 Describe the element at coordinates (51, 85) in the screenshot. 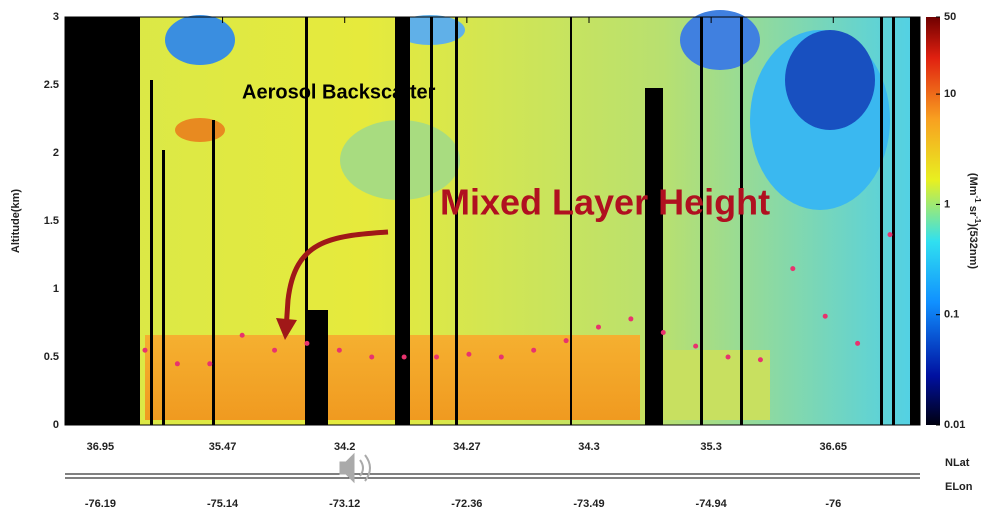

I see `y-tick-label: 2.5` at that location.